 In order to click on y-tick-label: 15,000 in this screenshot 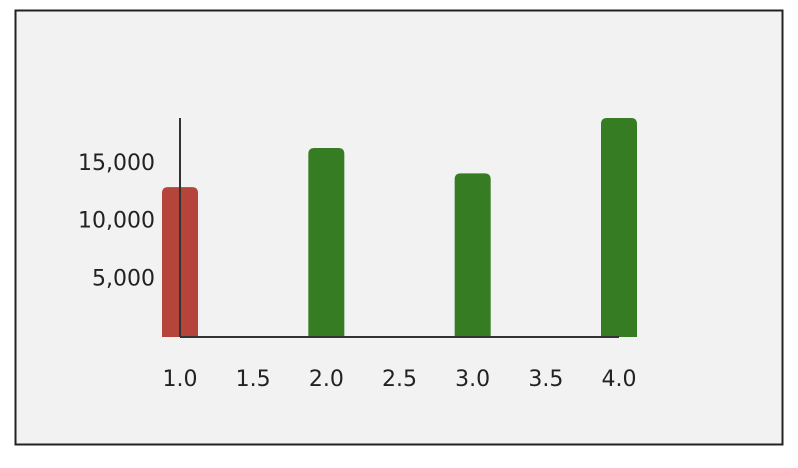, I will do `click(116, 163)`.